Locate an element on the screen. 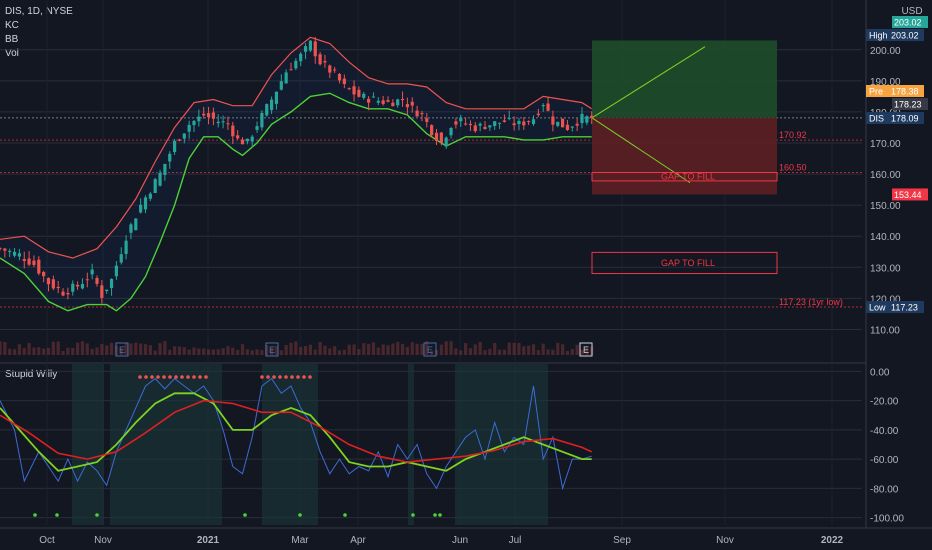  indicator-vol: Vol is located at coordinates (12, 53).